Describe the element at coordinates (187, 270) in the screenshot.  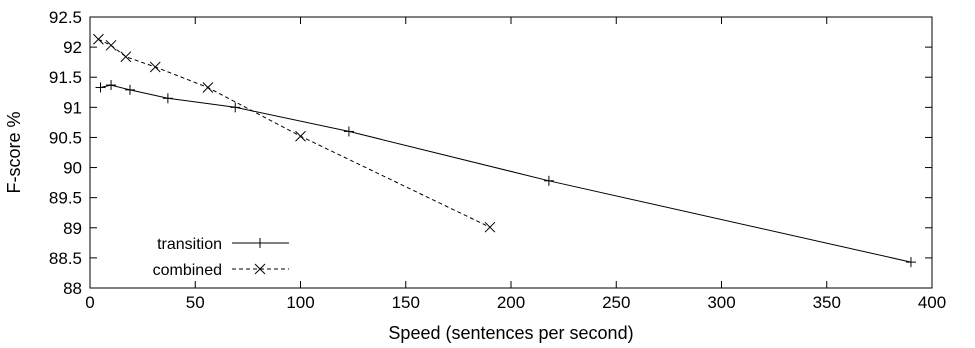
I see `legend-label: combined` at that location.